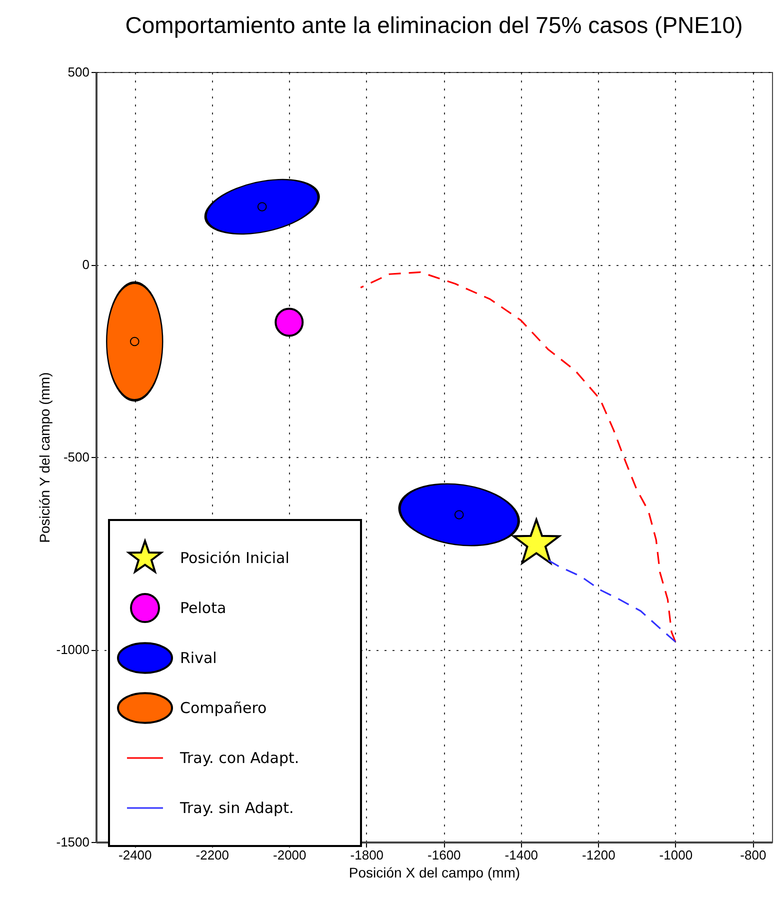  Describe the element at coordinates (521, 855) in the screenshot. I see `x-tick-label: -1400` at that location.